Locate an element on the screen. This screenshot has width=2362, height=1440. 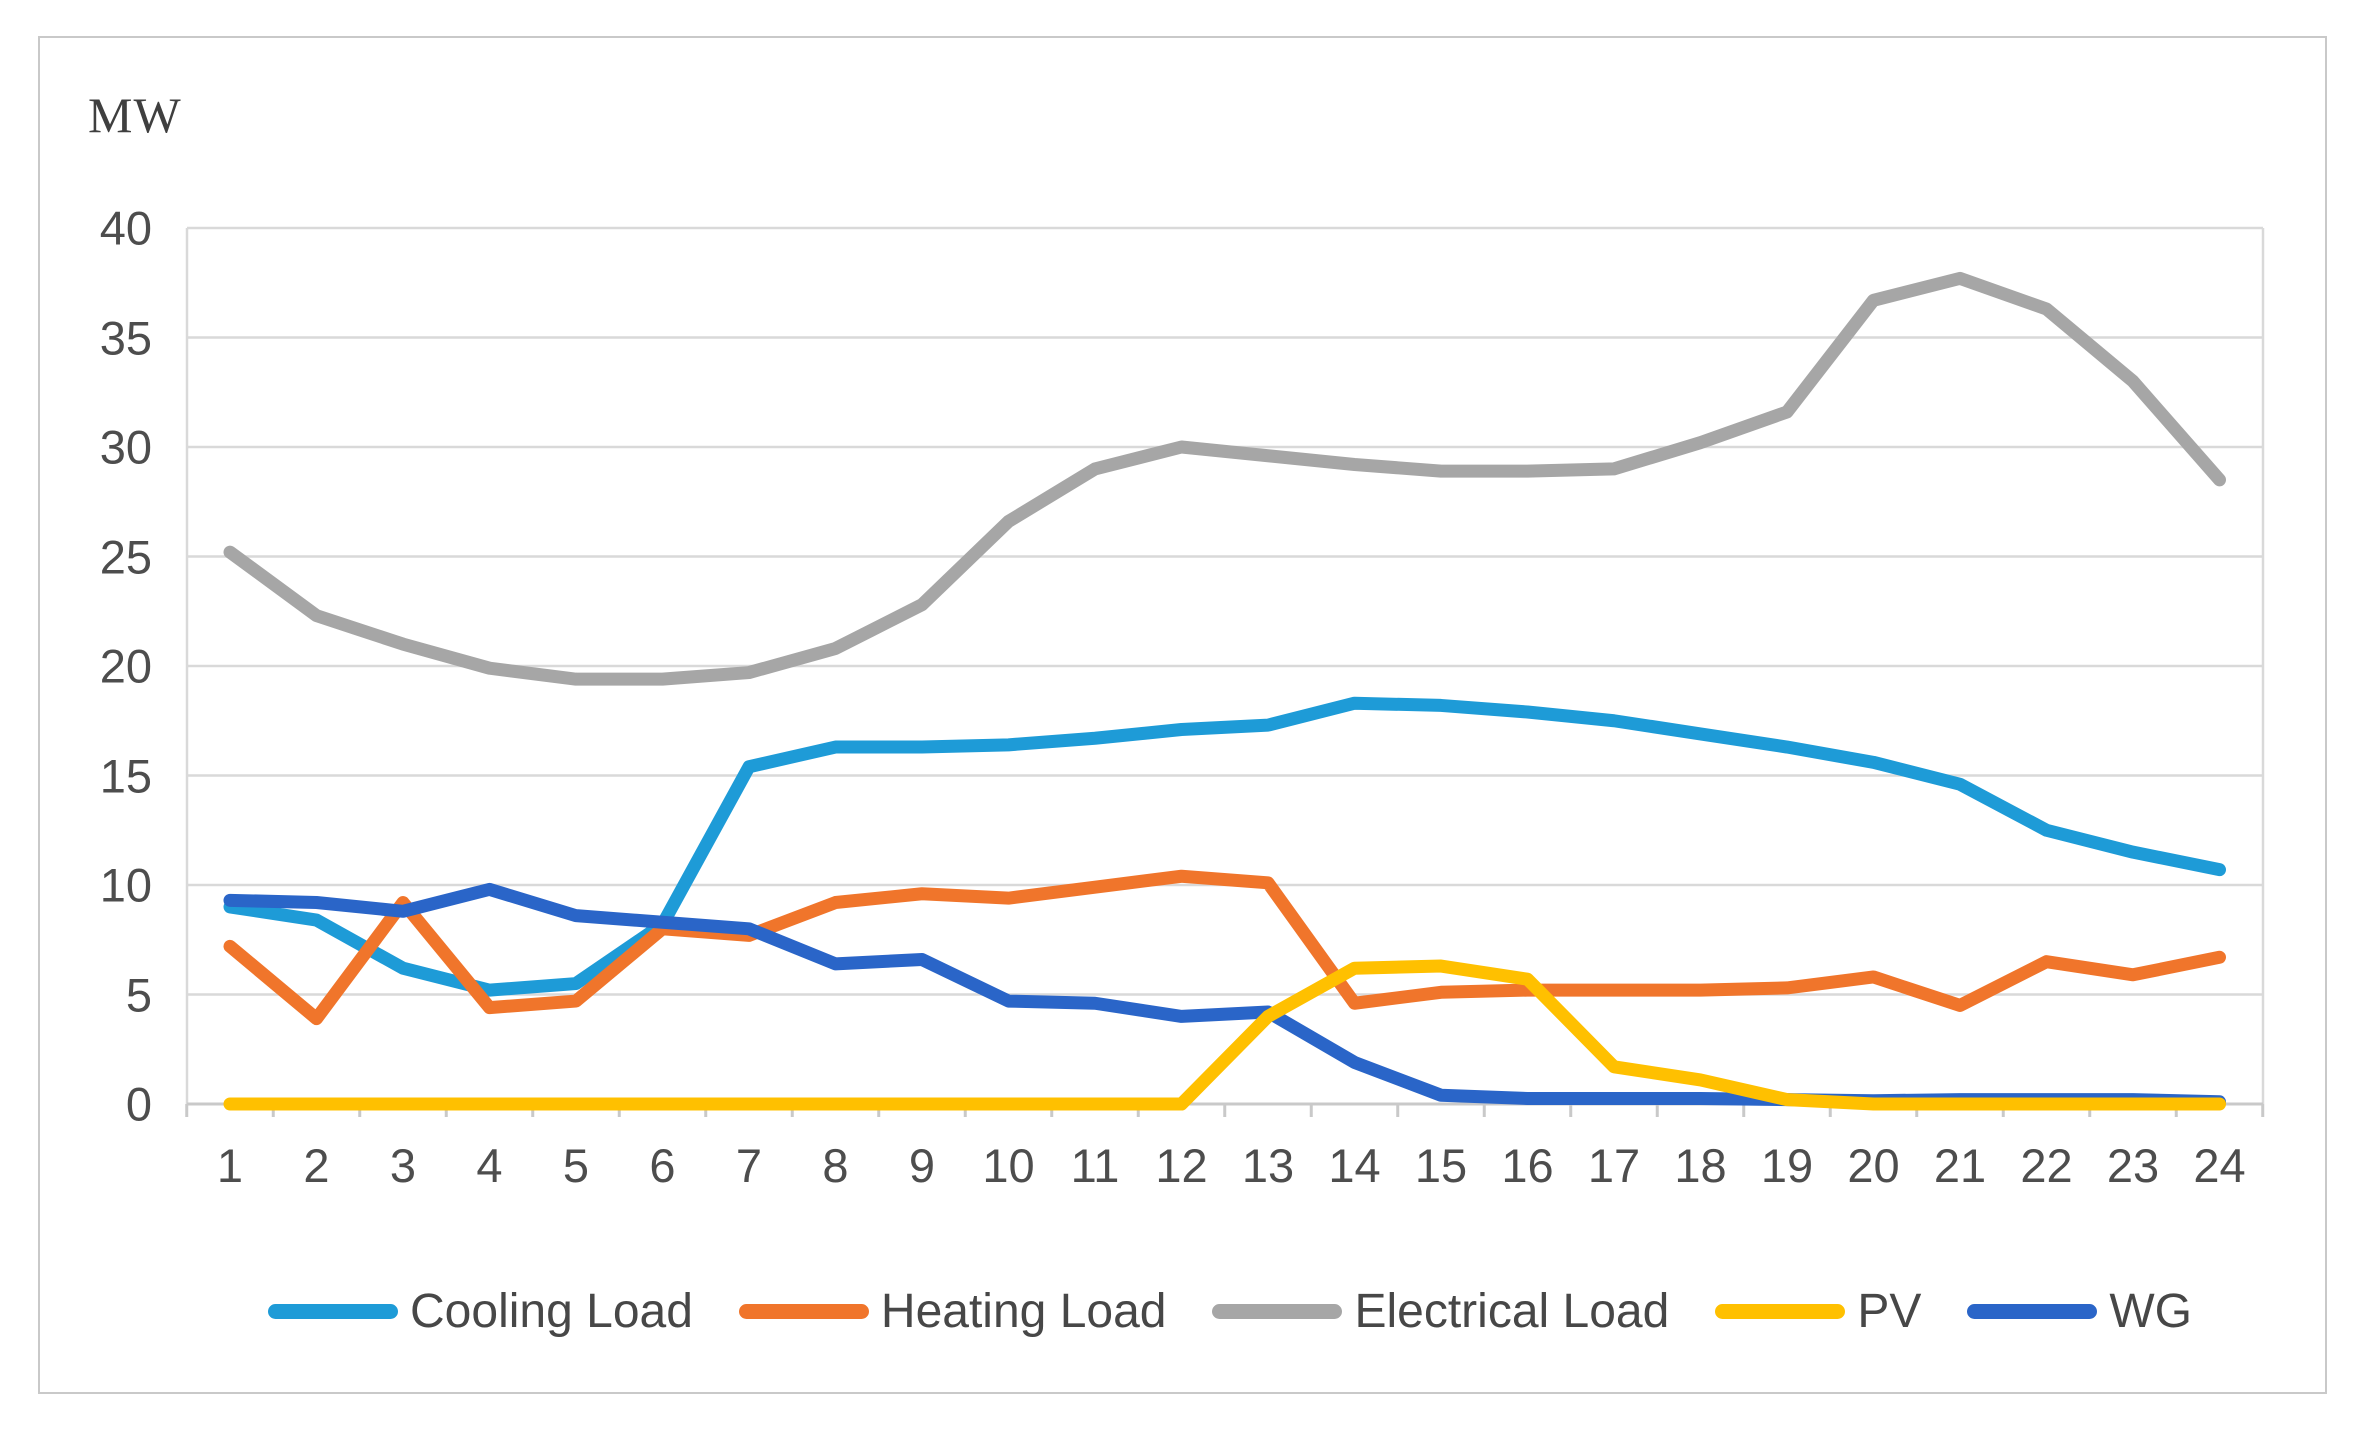
y-tick-label: 15 is located at coordinates (125, 775).